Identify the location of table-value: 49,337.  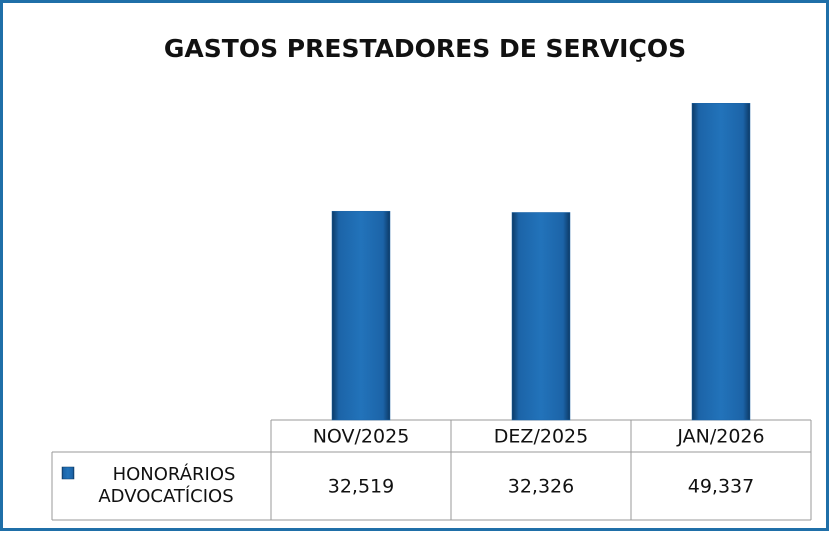
(721, 487).